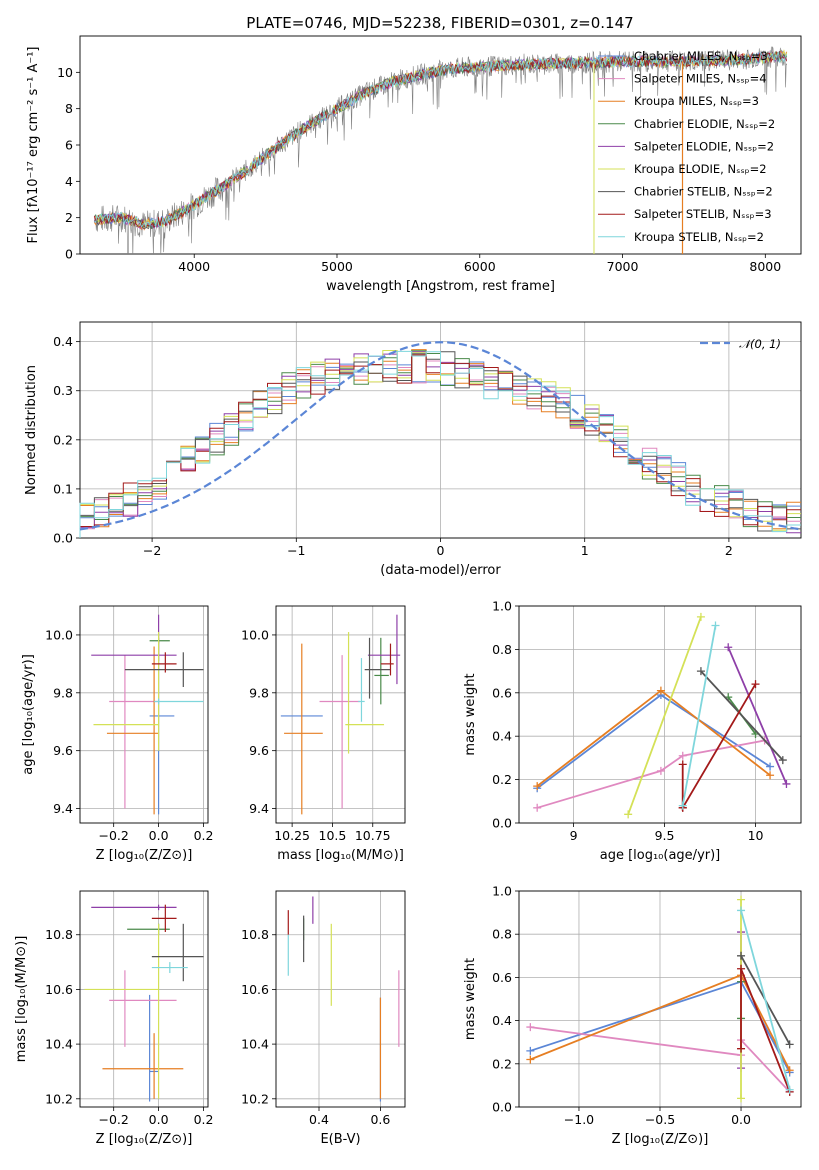 The image size is (819, 1170). What do you see at coordinates (440, 444) in the screenshot?
I see `histogram-step` at bounding box center [440, 444].